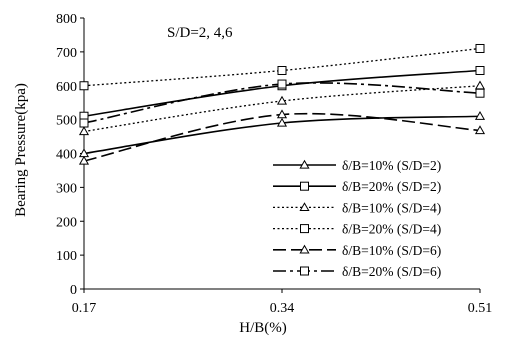  Describe the element at coordinates (66, 222) in the screenshot. I see `y-tick-label: 200` at that location.